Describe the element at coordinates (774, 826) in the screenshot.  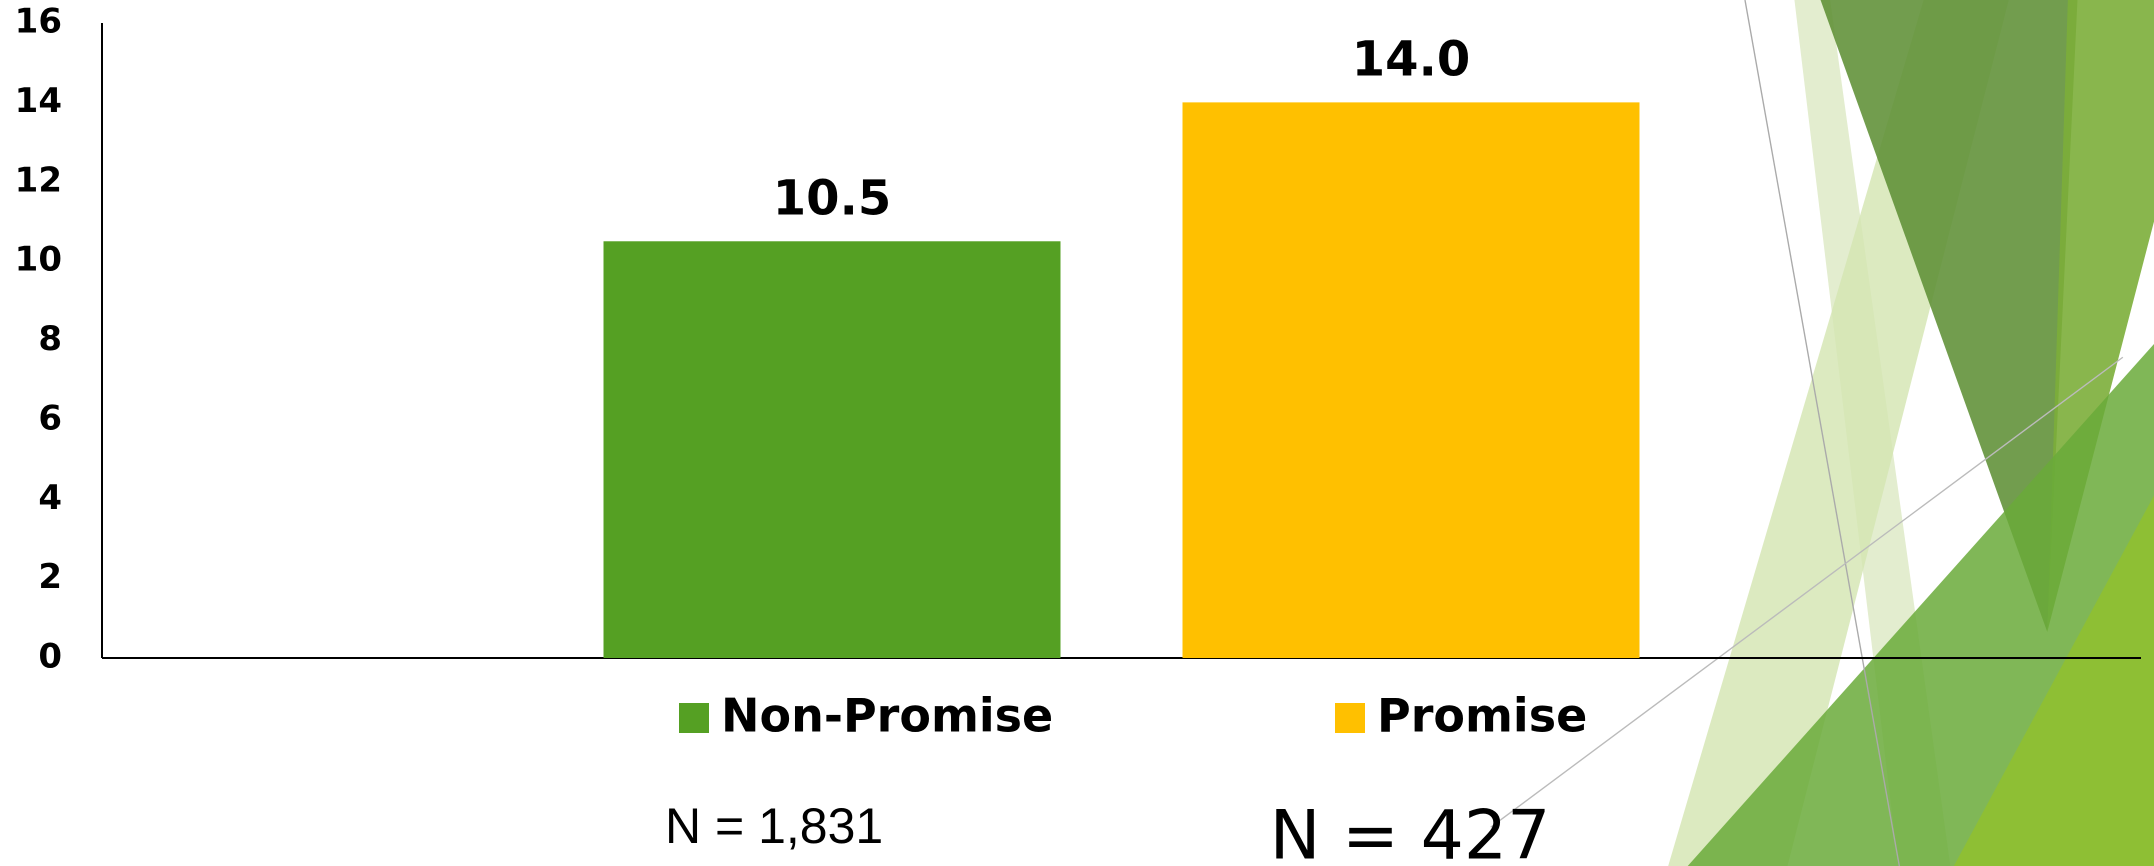
I see `annotation: N = 1,831` at that location.